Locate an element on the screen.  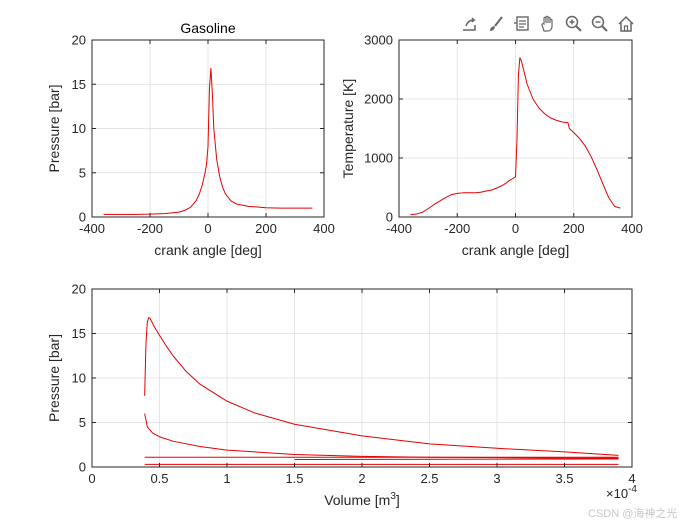
zoom-in-button is located at coordinates (574, 24).